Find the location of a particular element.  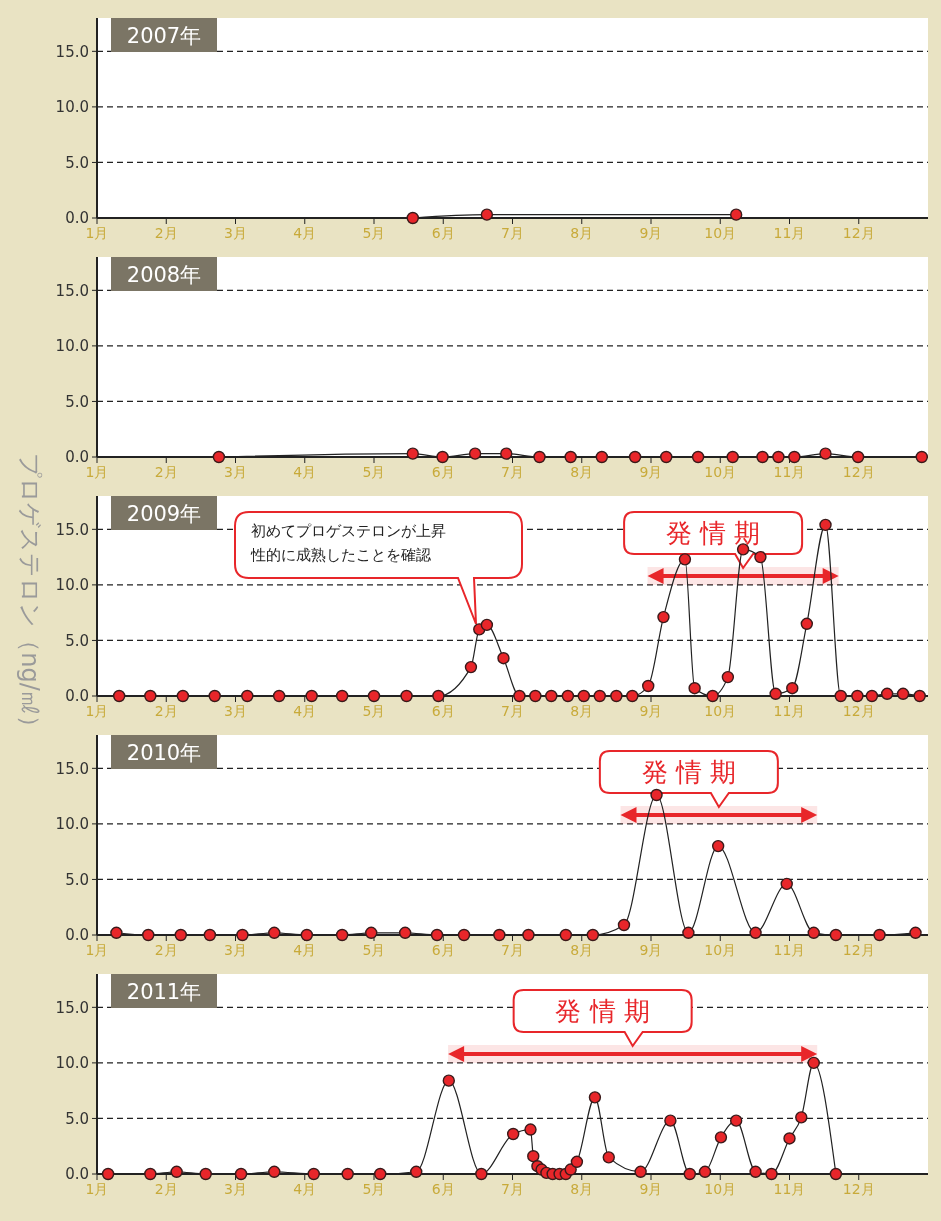

y-axis-title: プロゲステロン（ng/㎖） is located at coordinates (29, 596).